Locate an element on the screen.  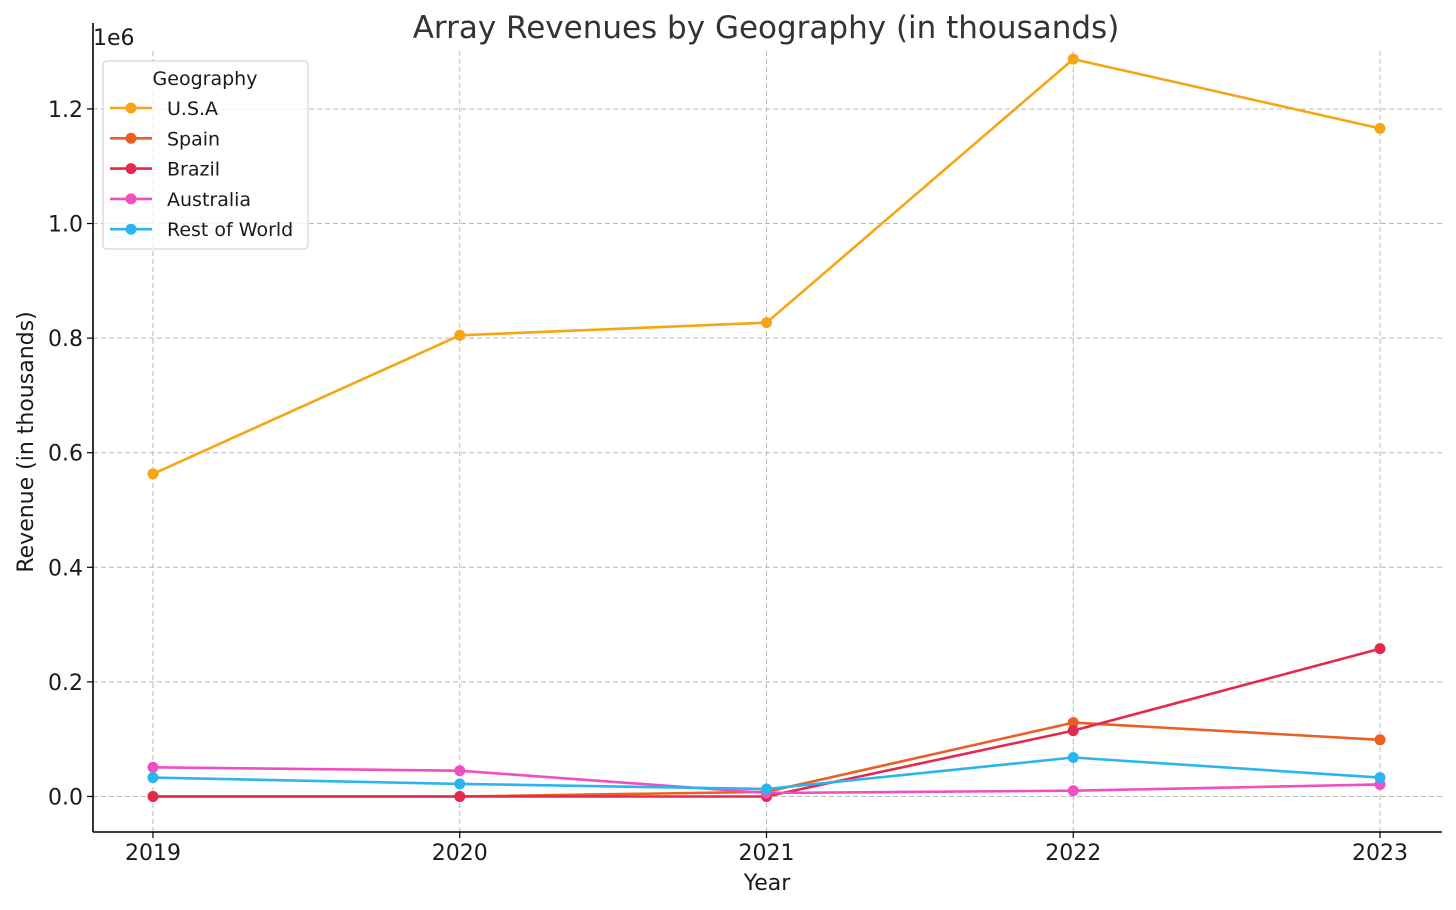
legend-item-brazil: Brazil is located at coordinates (165, 170).